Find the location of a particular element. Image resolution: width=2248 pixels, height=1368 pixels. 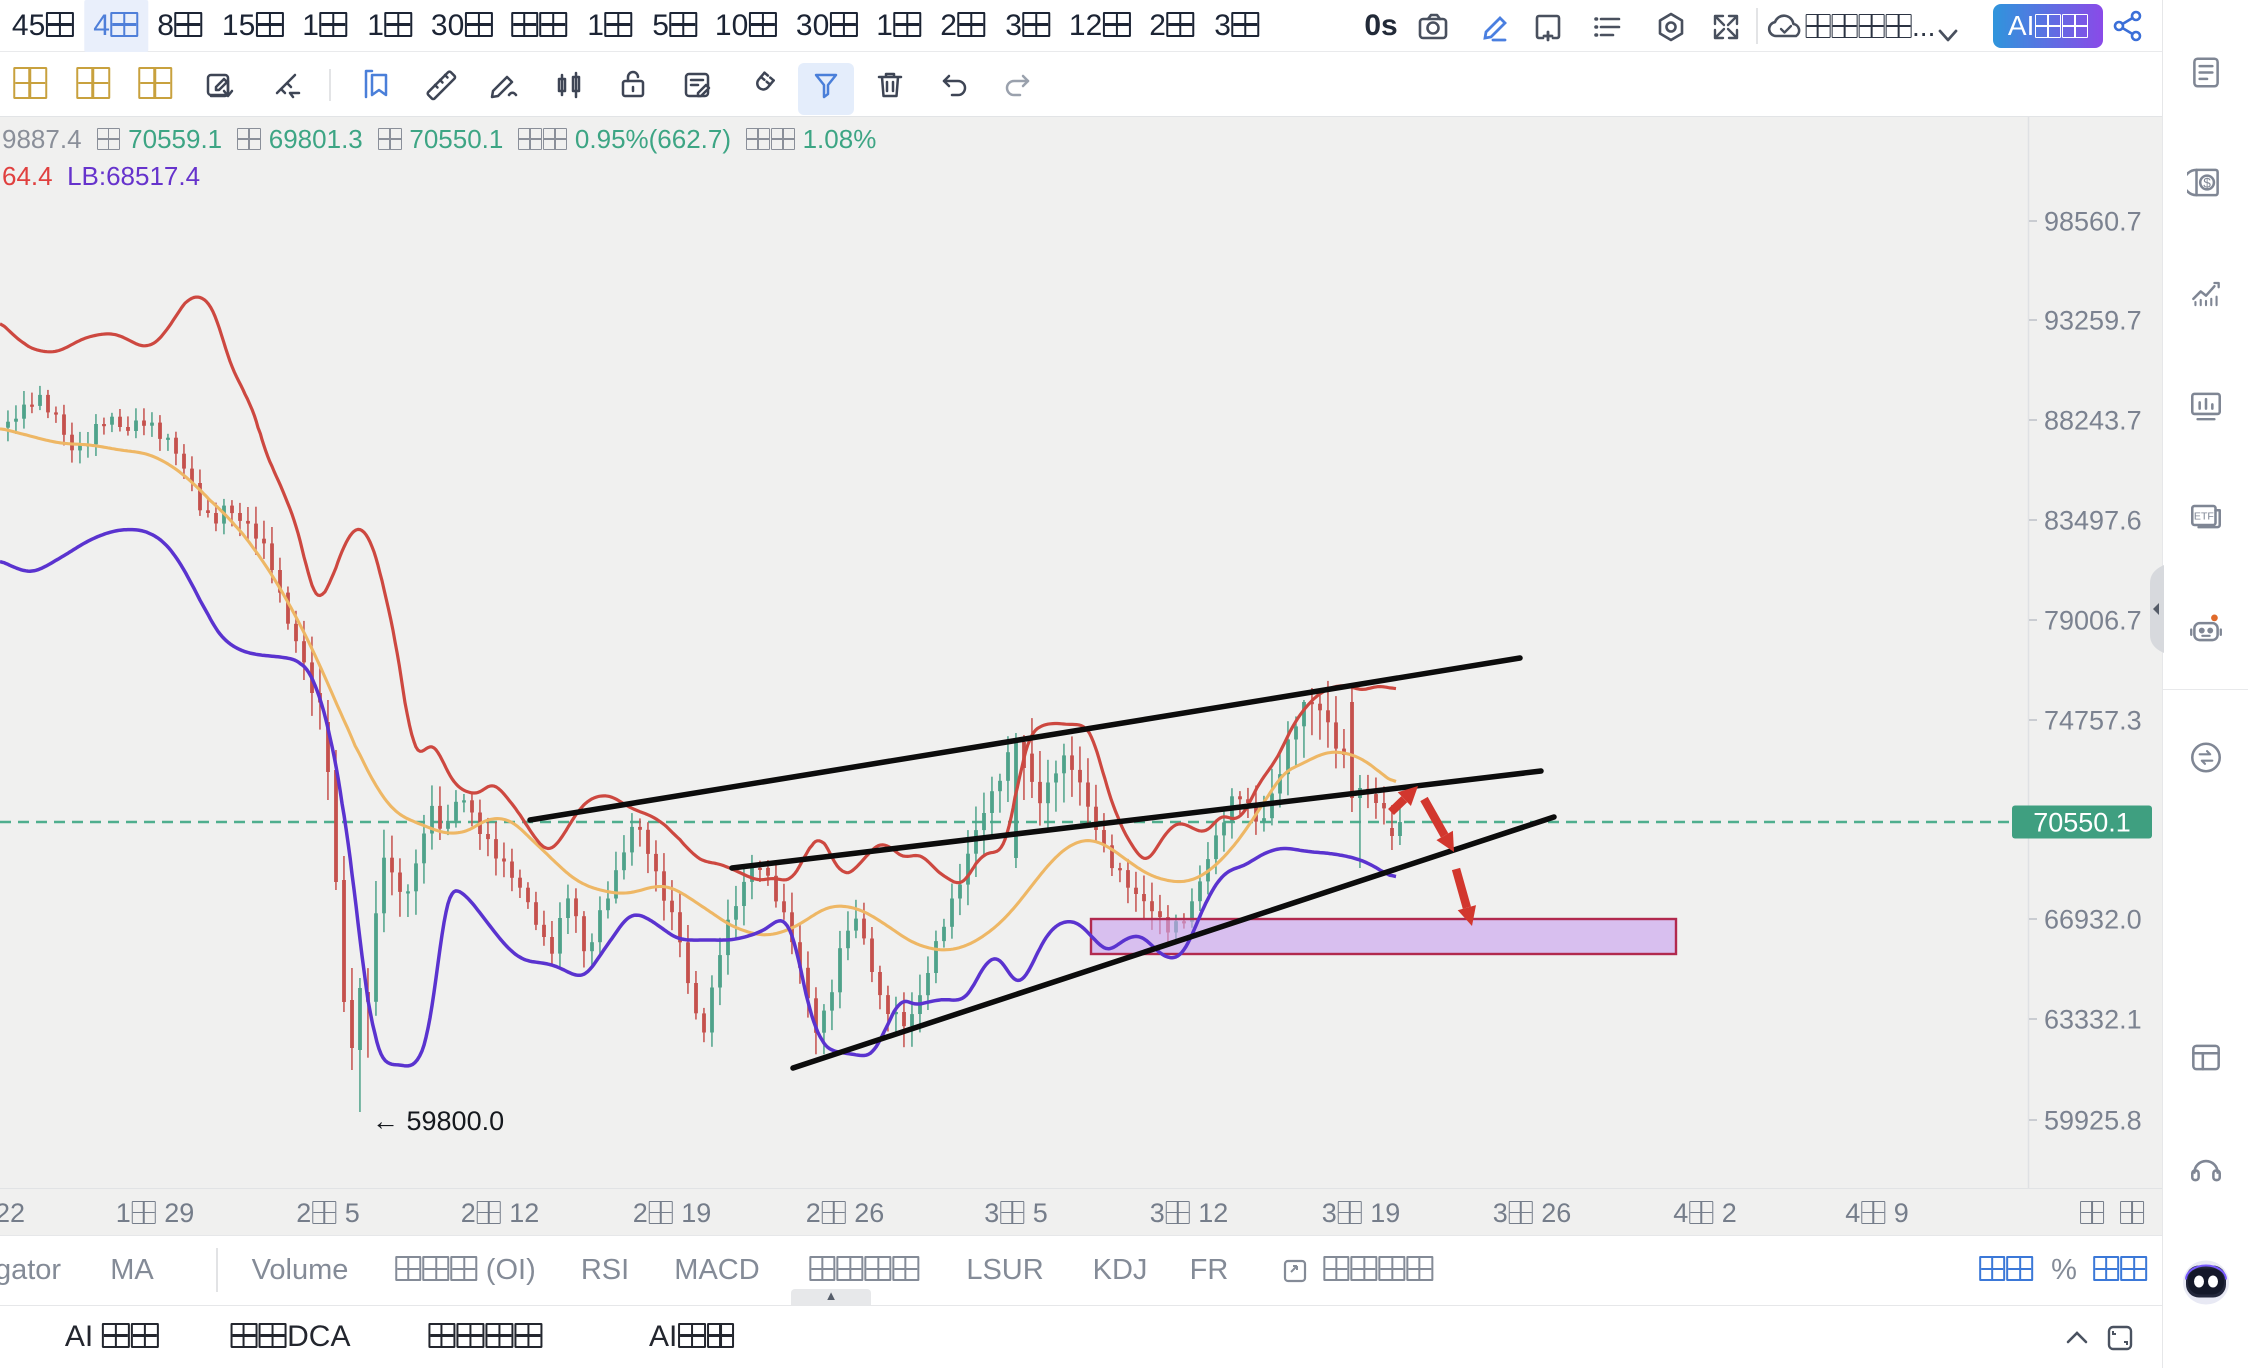

svg-text: 63332.1 is located at coordinates (2093, 1020).